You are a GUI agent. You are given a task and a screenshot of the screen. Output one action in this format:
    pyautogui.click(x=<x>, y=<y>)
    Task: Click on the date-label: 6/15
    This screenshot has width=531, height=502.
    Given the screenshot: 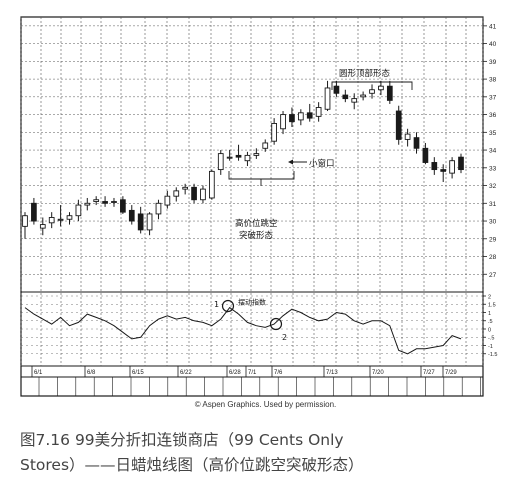 What is the action you would take?
    pyautogui.click(x=138, y=373)
    